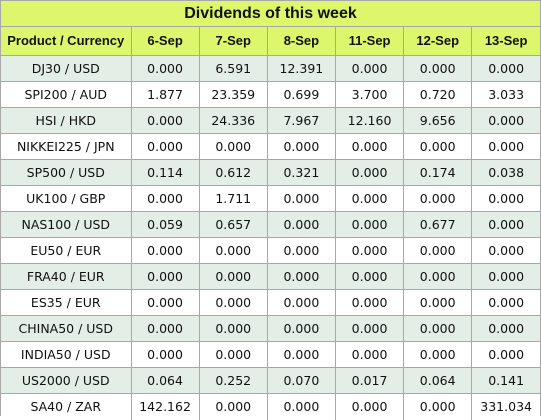 The image size is (541, 420). What do you see at coordinates (301, 120) in the screenshot?
I see `dividend-value-cell: 7.967` at bounding box center [301, 120].